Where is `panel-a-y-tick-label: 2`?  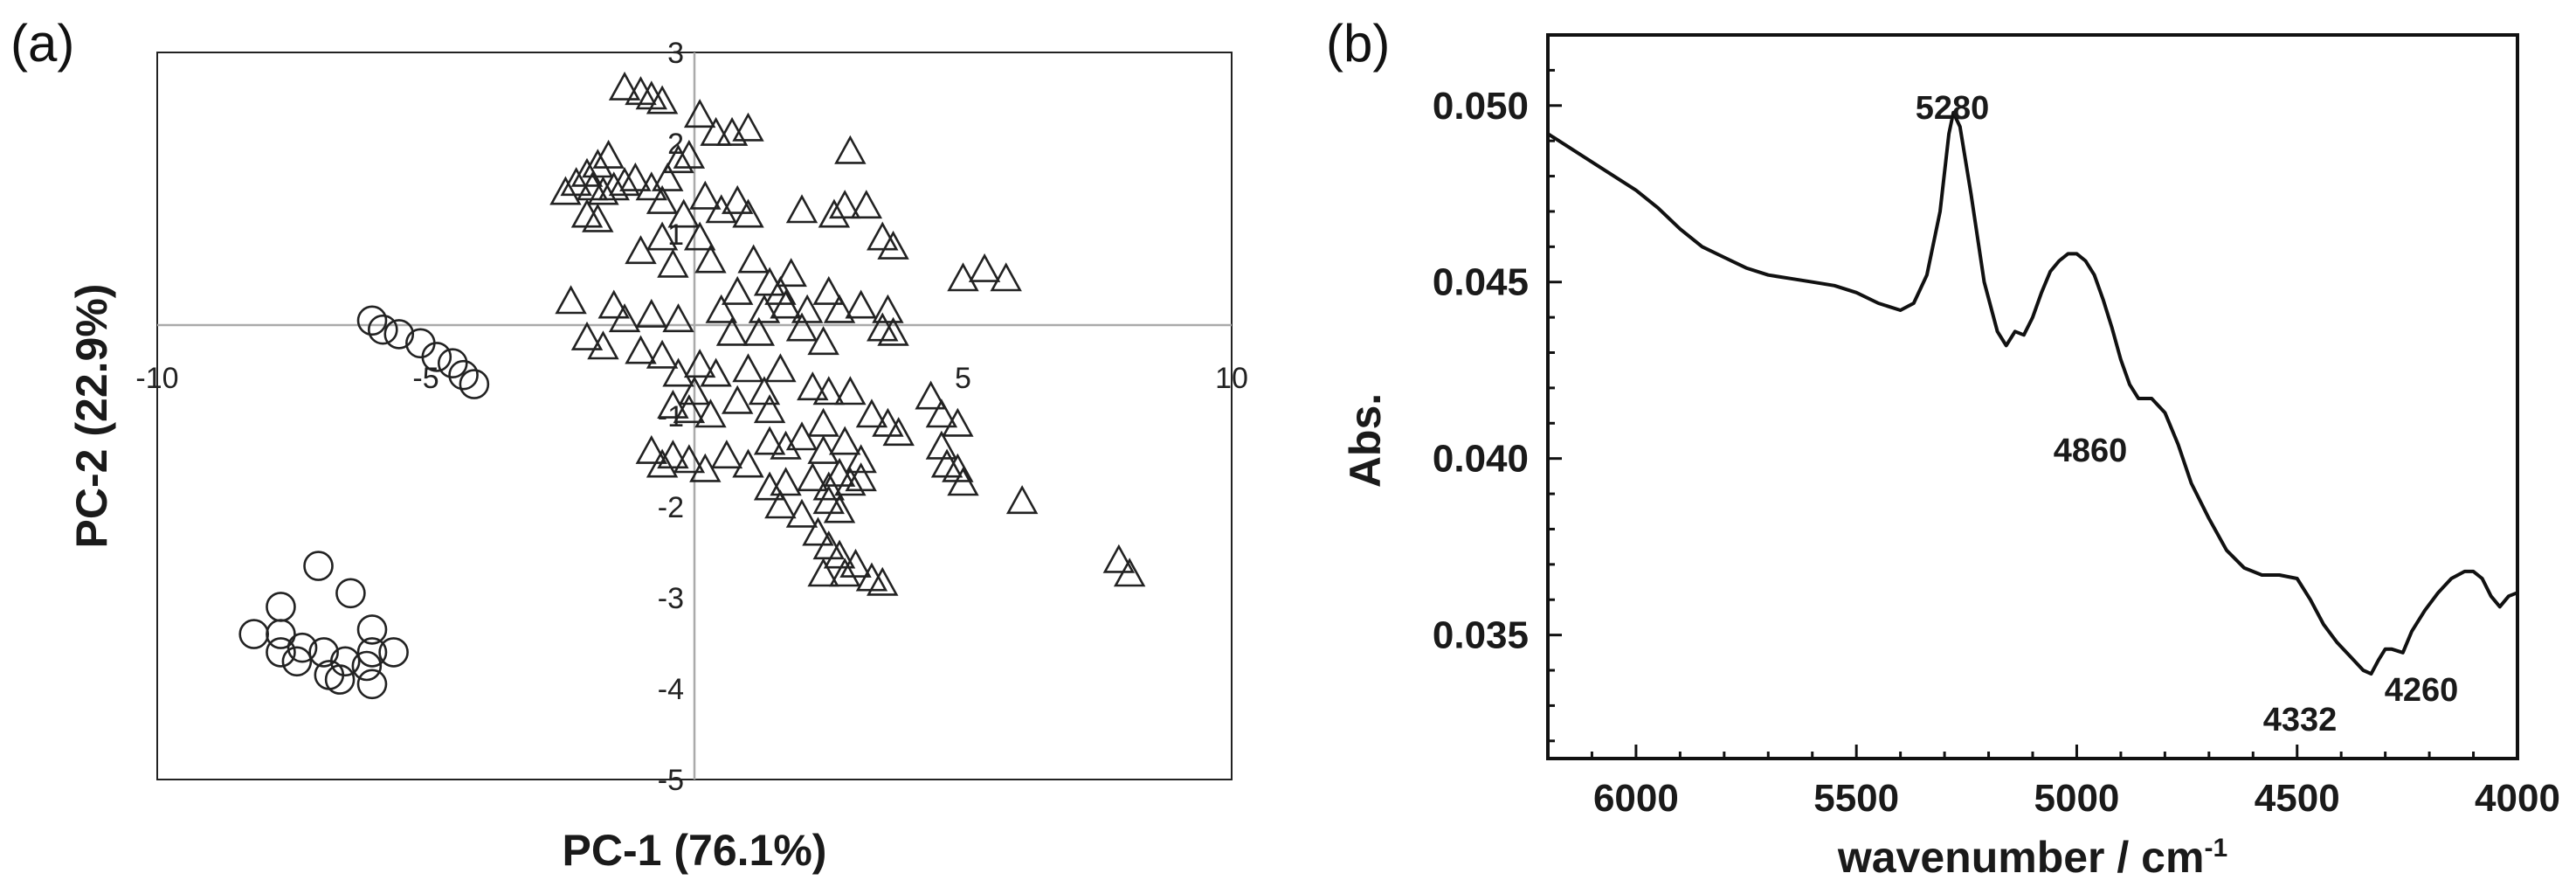
panel-a-y-tick-label: 2 is located at coordinates (675, 144).